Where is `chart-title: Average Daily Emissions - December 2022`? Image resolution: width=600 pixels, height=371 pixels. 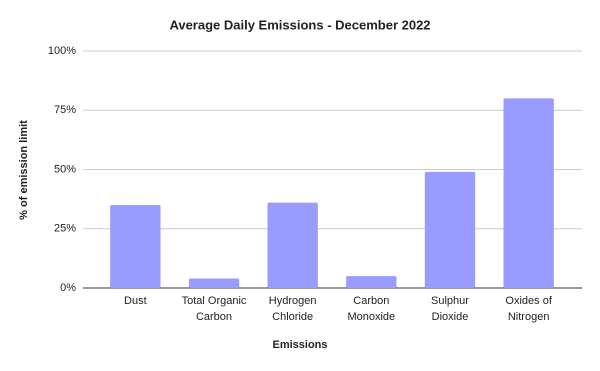
chart-title: Average Daily Emissions - December 2022 is located at coordinates (299, 24).